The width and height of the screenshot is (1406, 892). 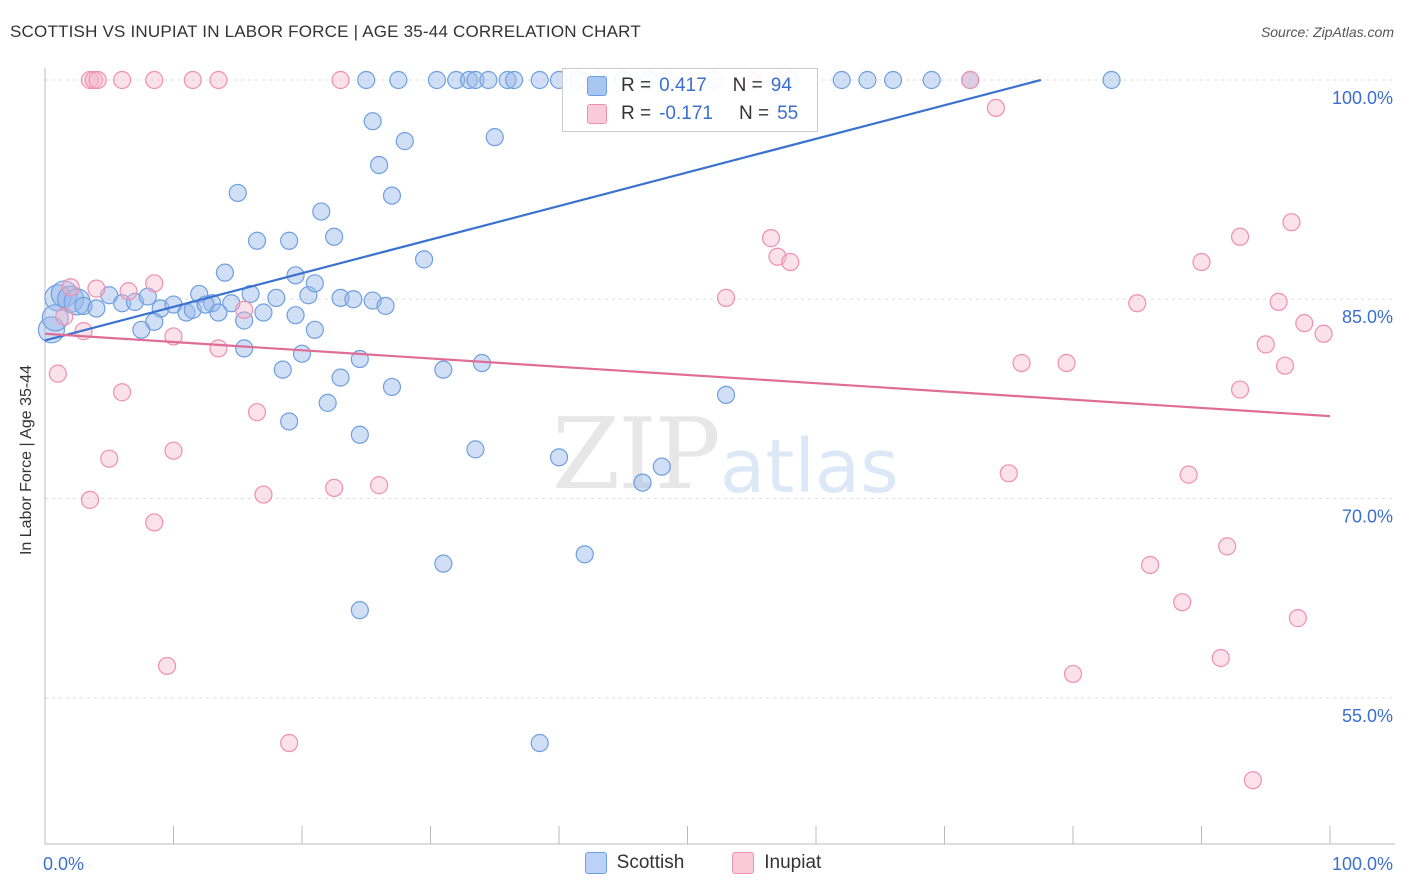 I want to click on legend-r-value: -0.171, so click(x=686, y=113).